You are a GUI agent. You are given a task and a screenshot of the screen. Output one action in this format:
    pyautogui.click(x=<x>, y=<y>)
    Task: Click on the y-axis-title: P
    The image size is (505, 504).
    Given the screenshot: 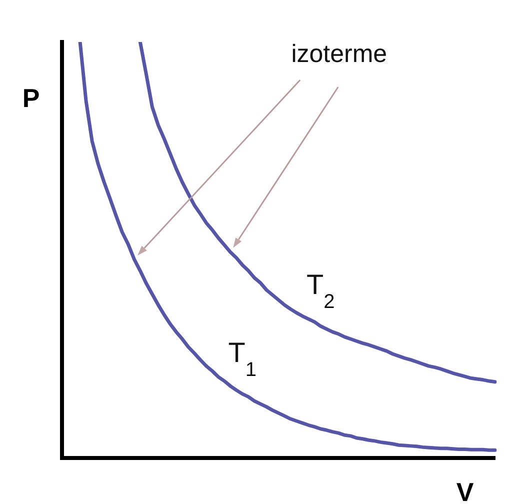 What is the action you would take?
    pyautogui.click(x=31, y=98)
    